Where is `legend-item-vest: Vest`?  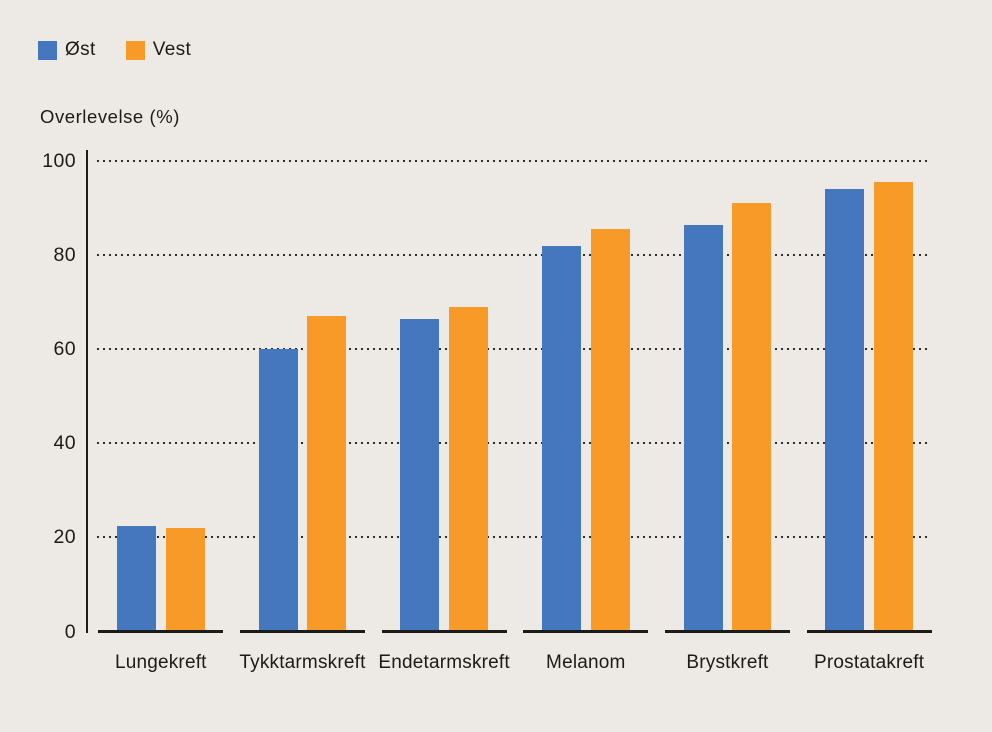
legend-item-vest: Vest is located at coordinates (158, 50).